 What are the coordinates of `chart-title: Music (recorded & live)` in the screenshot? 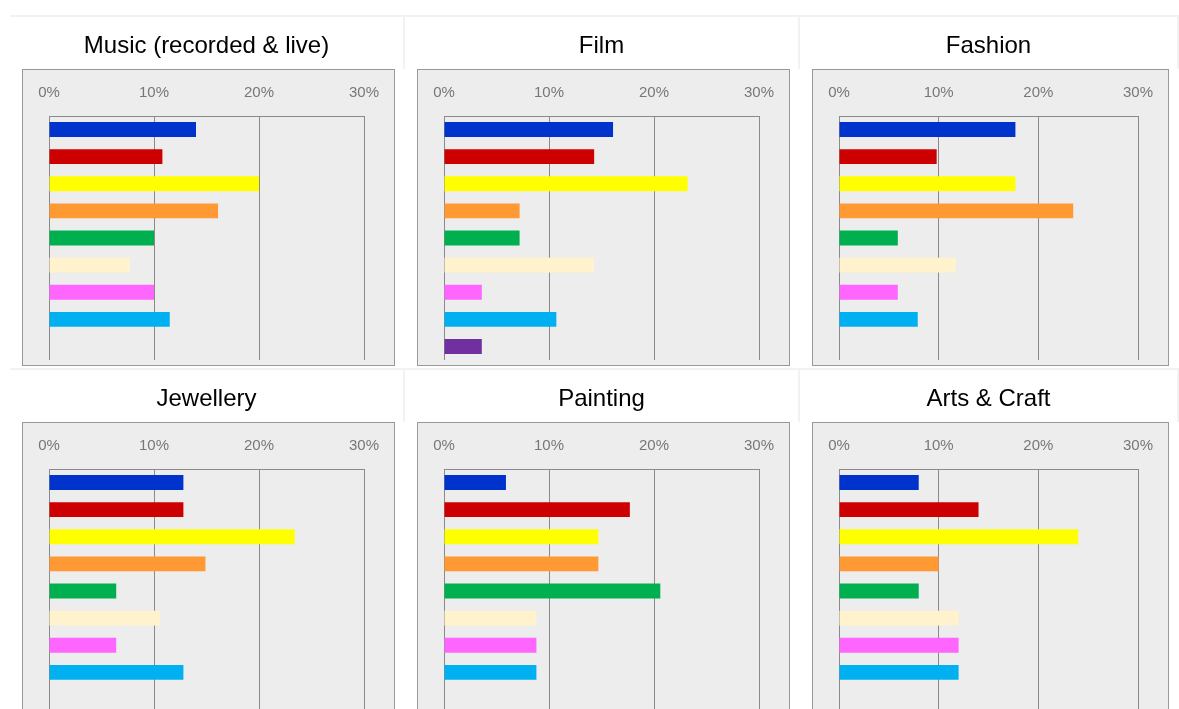 It's located at (207, 42).